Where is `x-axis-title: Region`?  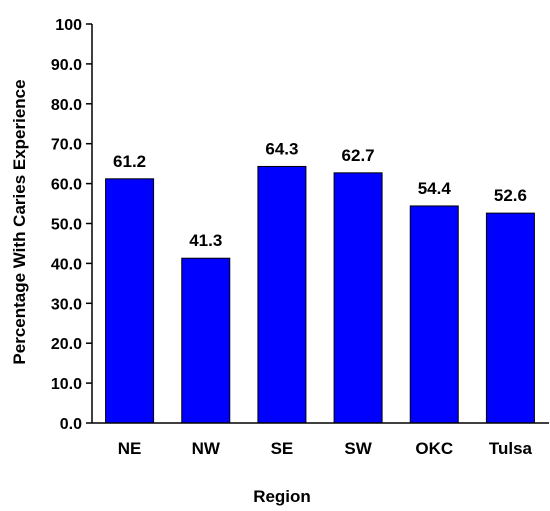 x-axis-title: Region is located at coordinates (282, 496).